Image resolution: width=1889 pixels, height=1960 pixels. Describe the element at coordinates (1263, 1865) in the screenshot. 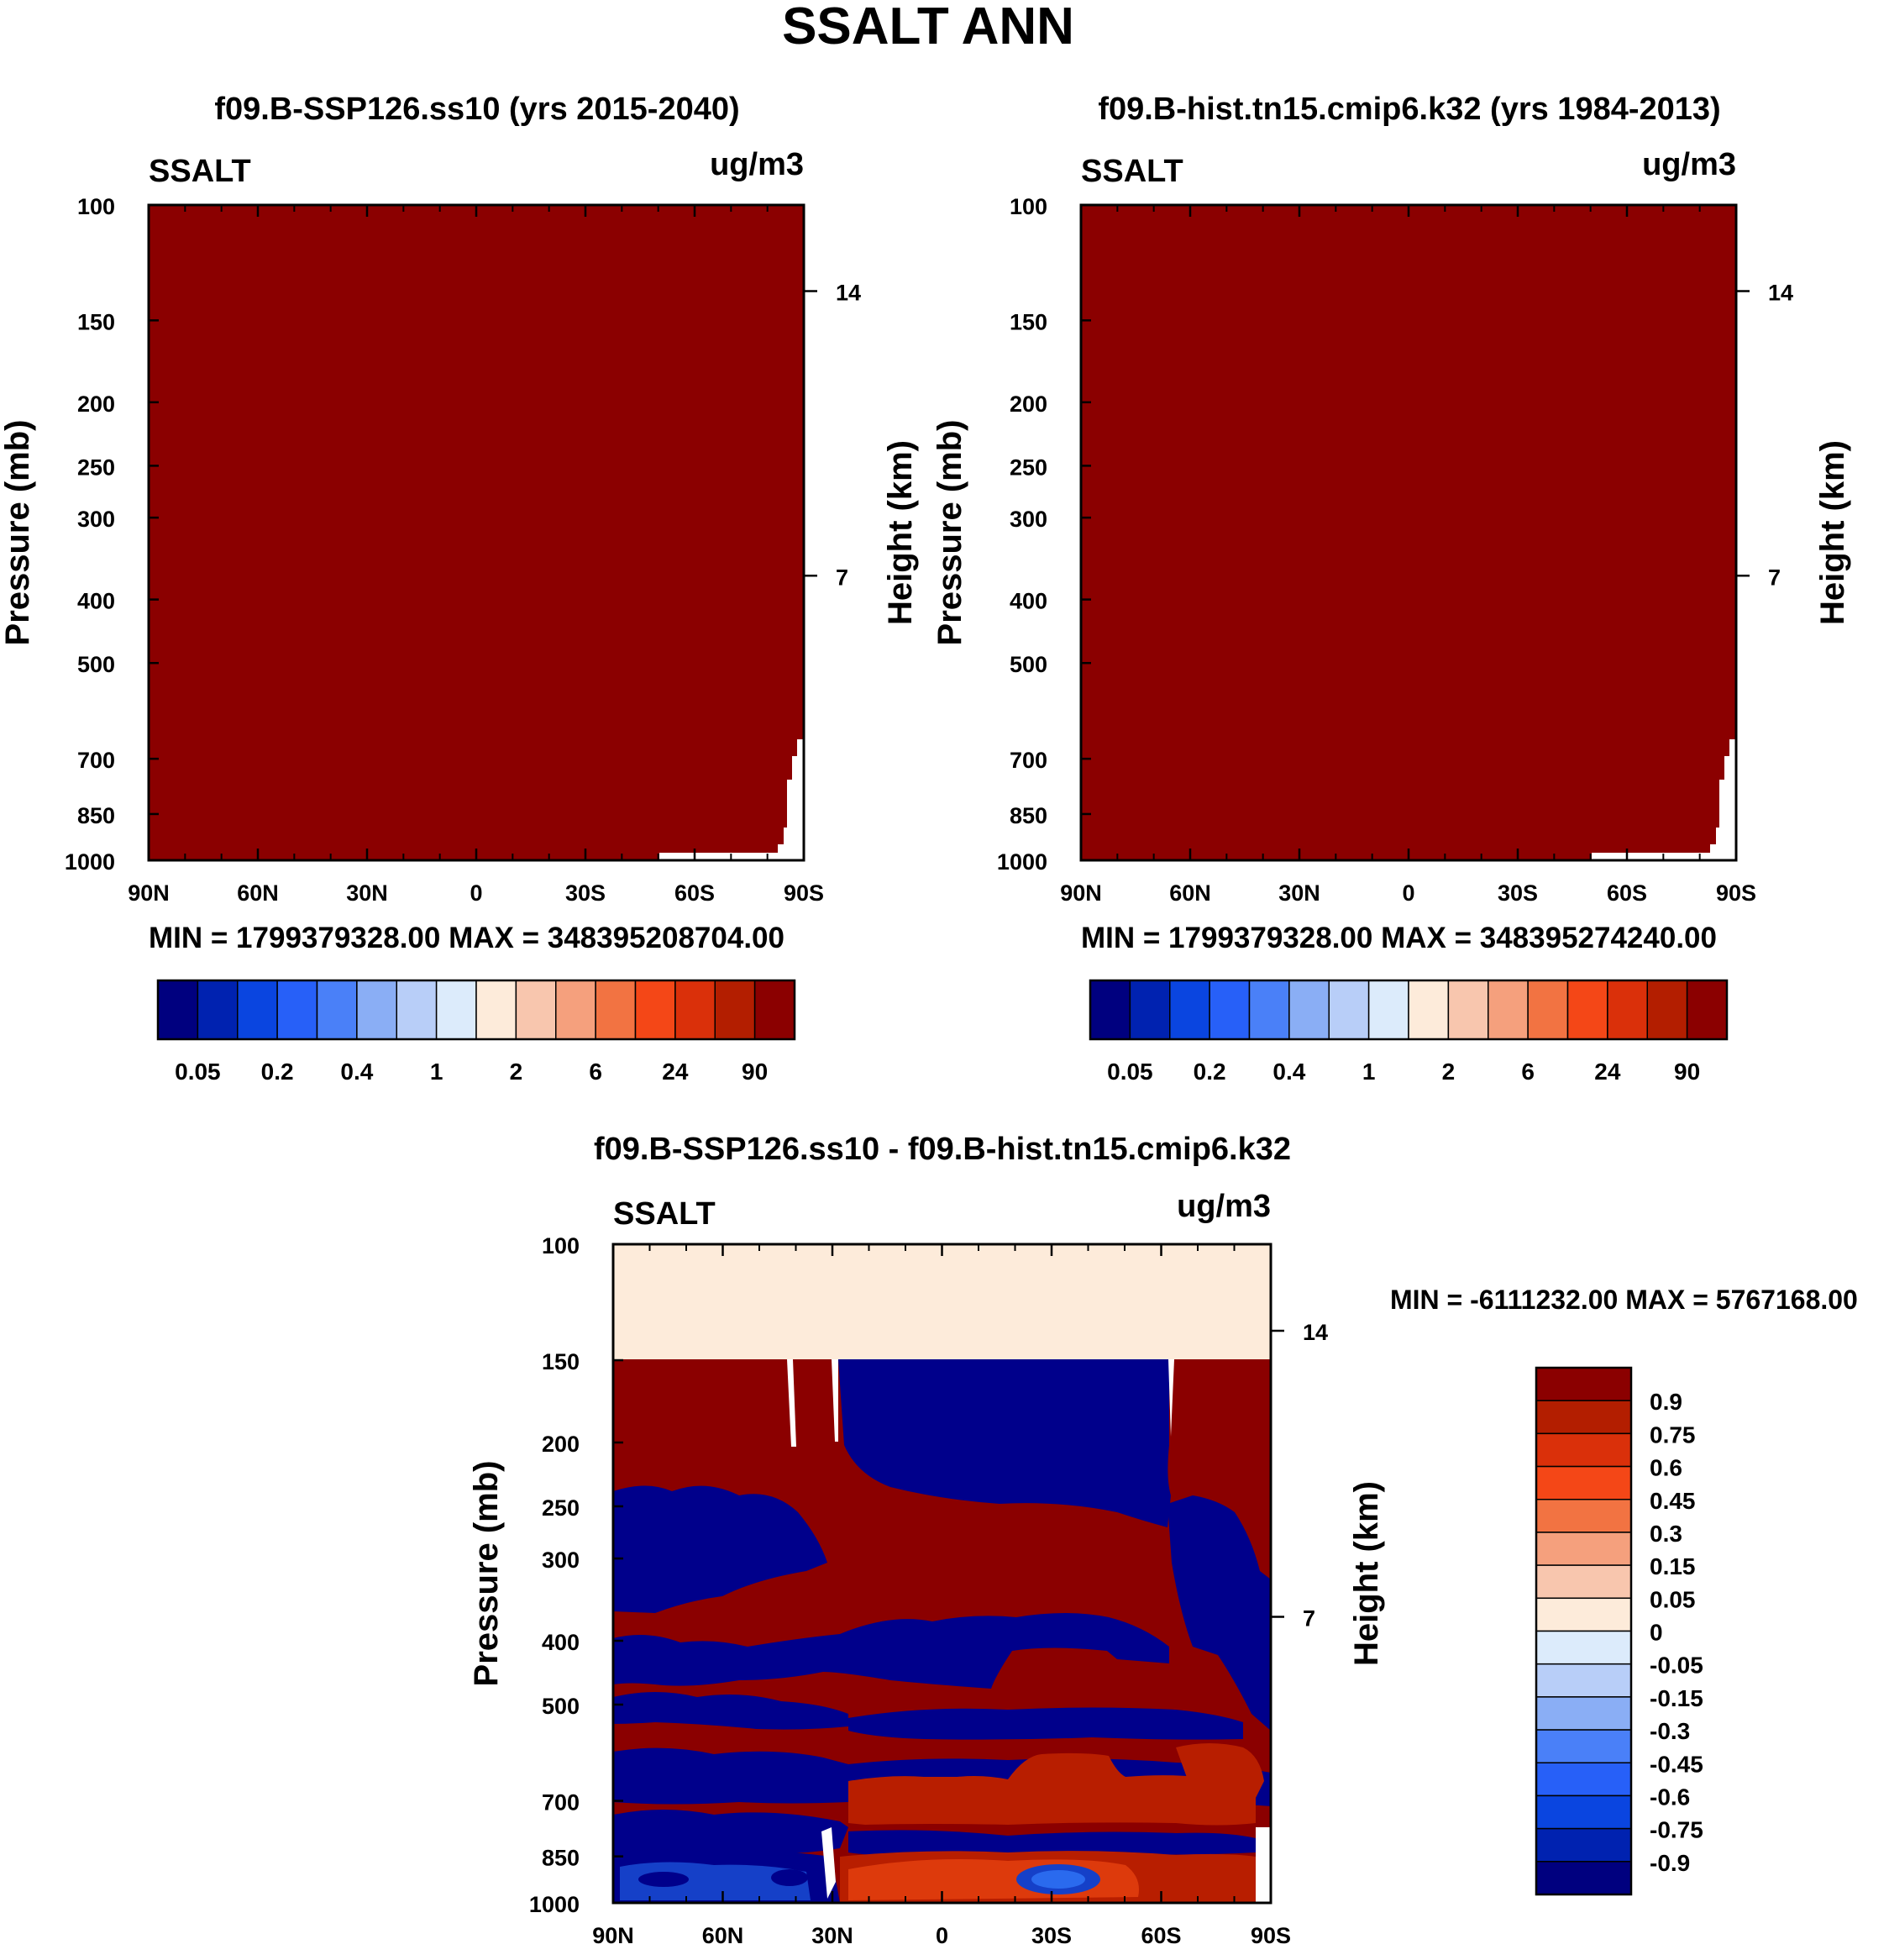

I see `white-edge-lower-right` at that location.